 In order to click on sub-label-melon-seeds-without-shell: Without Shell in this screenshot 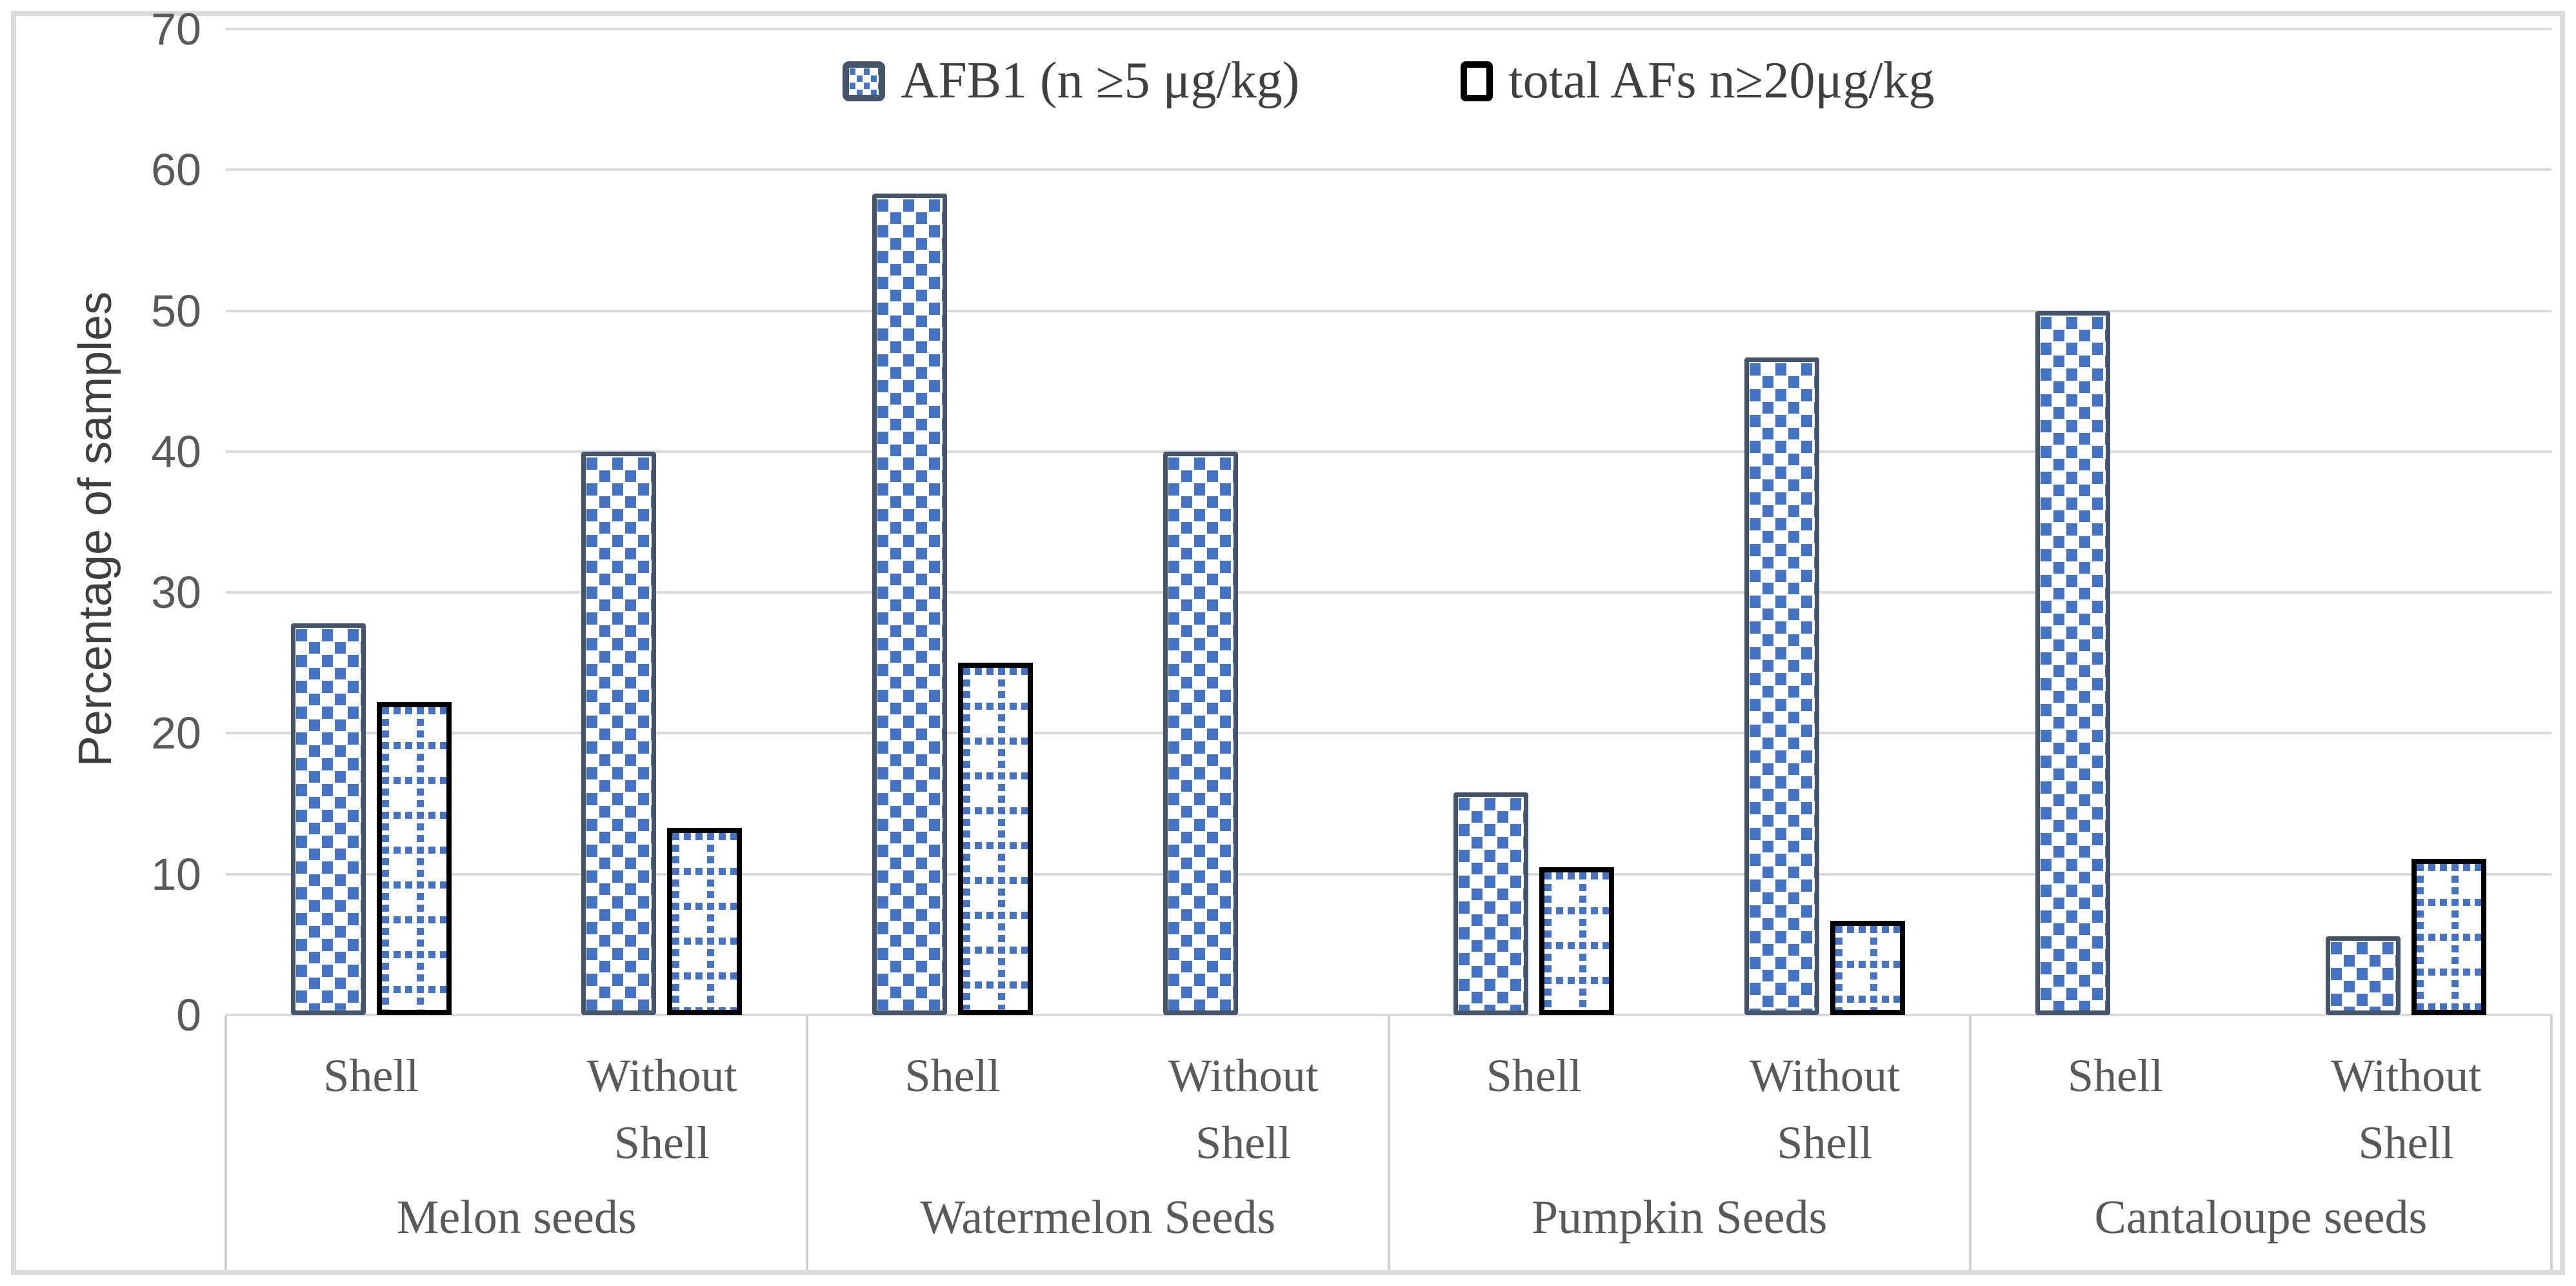, I will do `click(661, 1109)`.